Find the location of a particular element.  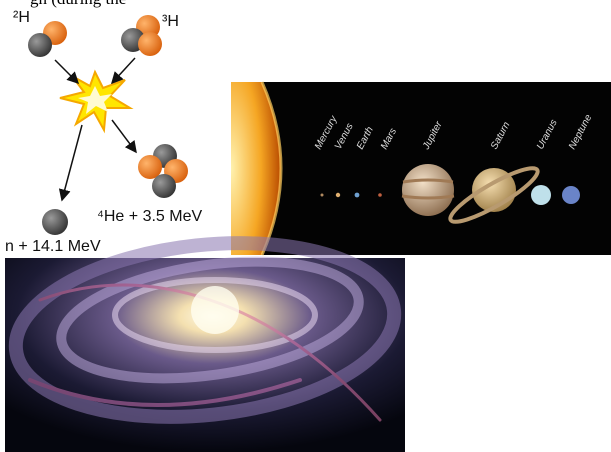

helium-label: ⁴He + 3.5 MeV is located at coordinates (149, 216).